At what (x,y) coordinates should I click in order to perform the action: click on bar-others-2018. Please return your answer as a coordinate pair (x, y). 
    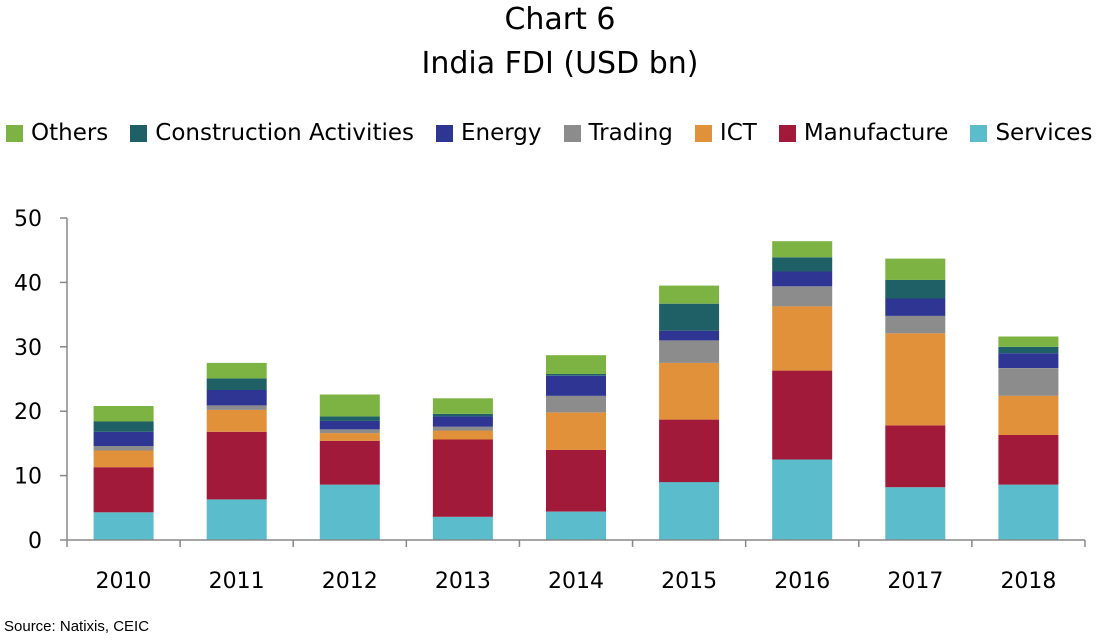
    Looking at the image, I should click on (1028, 341).